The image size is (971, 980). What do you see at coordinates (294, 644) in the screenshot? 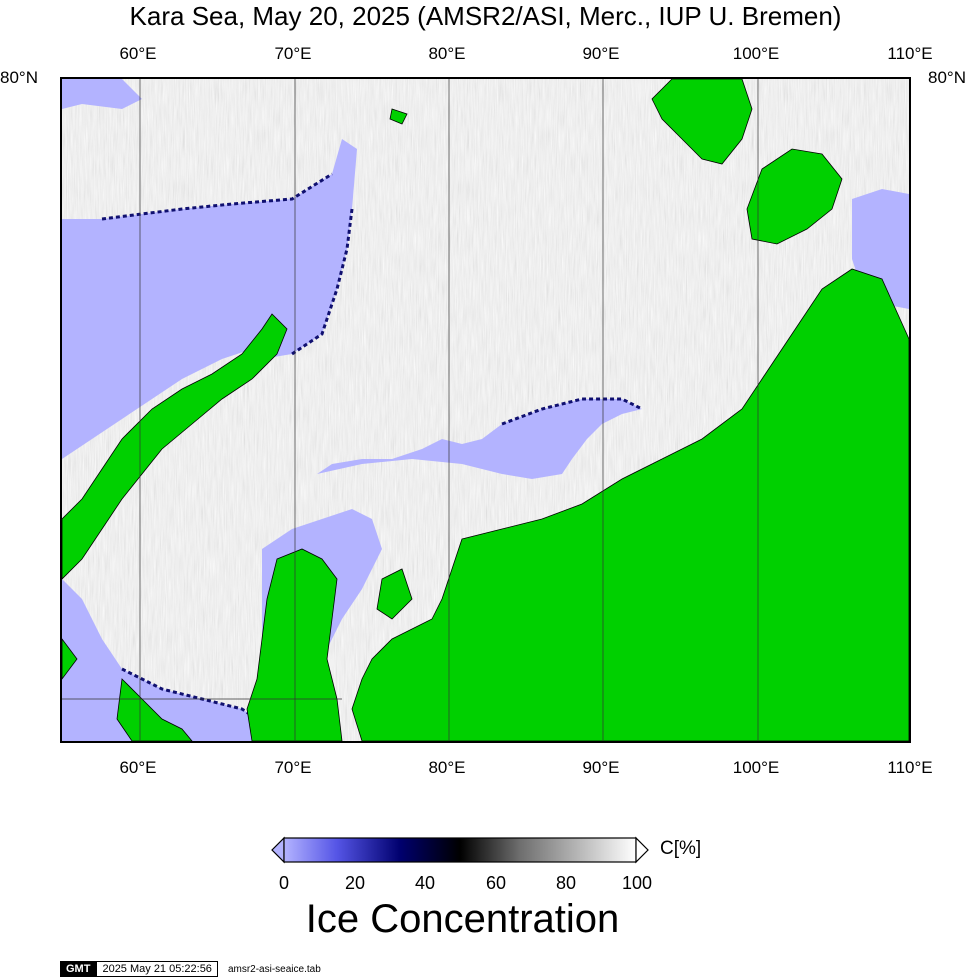
I see `yamal-peninsula` at bounding box center [294, 644].